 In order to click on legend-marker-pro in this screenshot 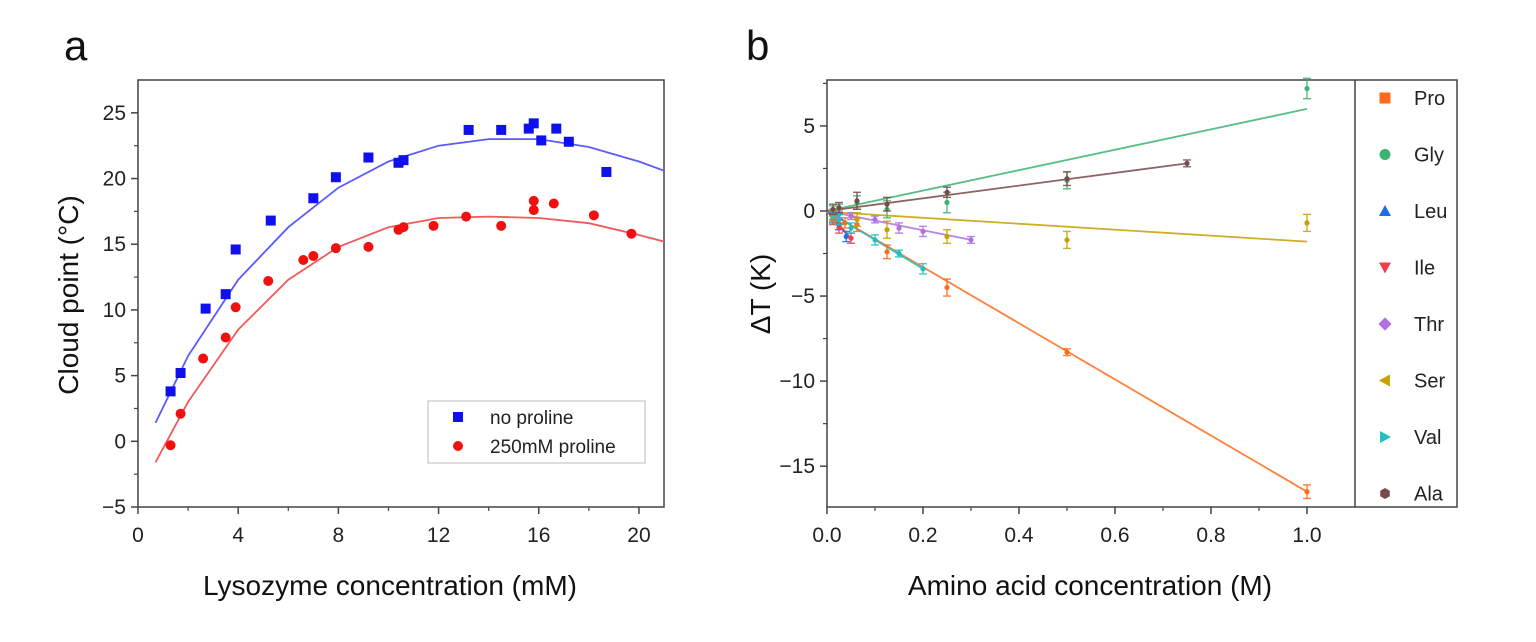, I will do `click(1385, 98)`.